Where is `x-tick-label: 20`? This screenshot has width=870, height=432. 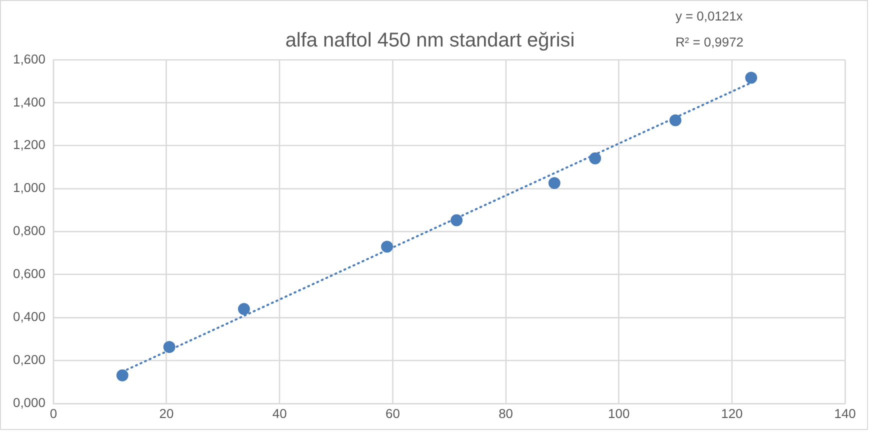 x-tick-label: 20 is located at coordinates (166, 413).